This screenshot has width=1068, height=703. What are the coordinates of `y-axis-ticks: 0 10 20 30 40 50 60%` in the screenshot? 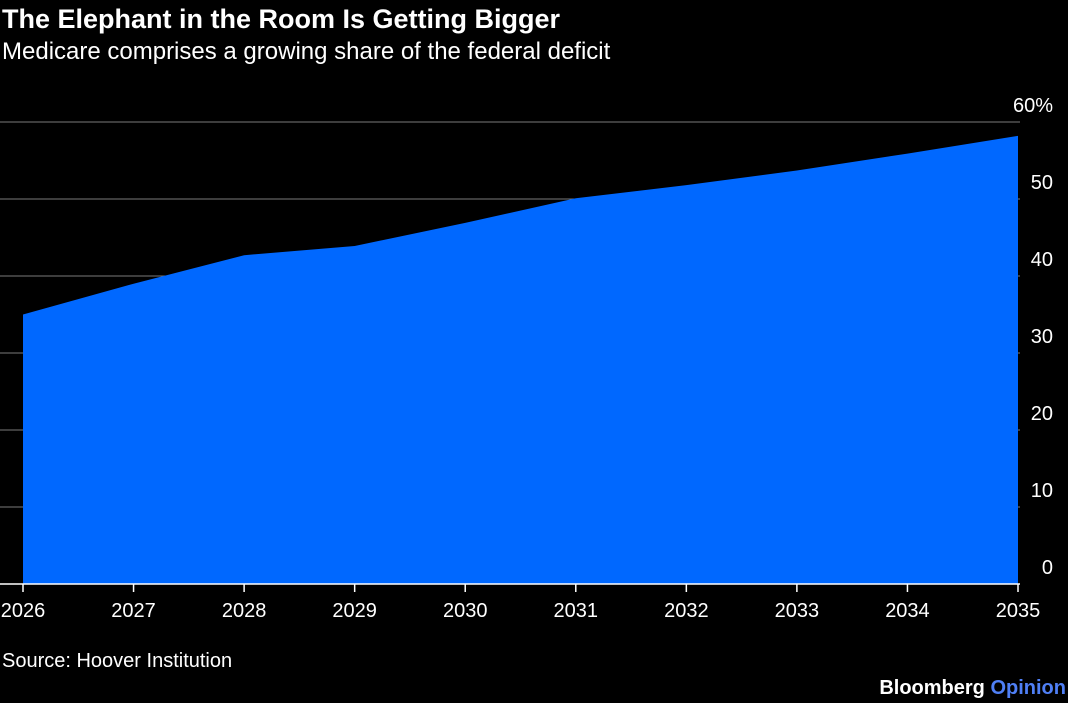 It's located at (1033, 337).